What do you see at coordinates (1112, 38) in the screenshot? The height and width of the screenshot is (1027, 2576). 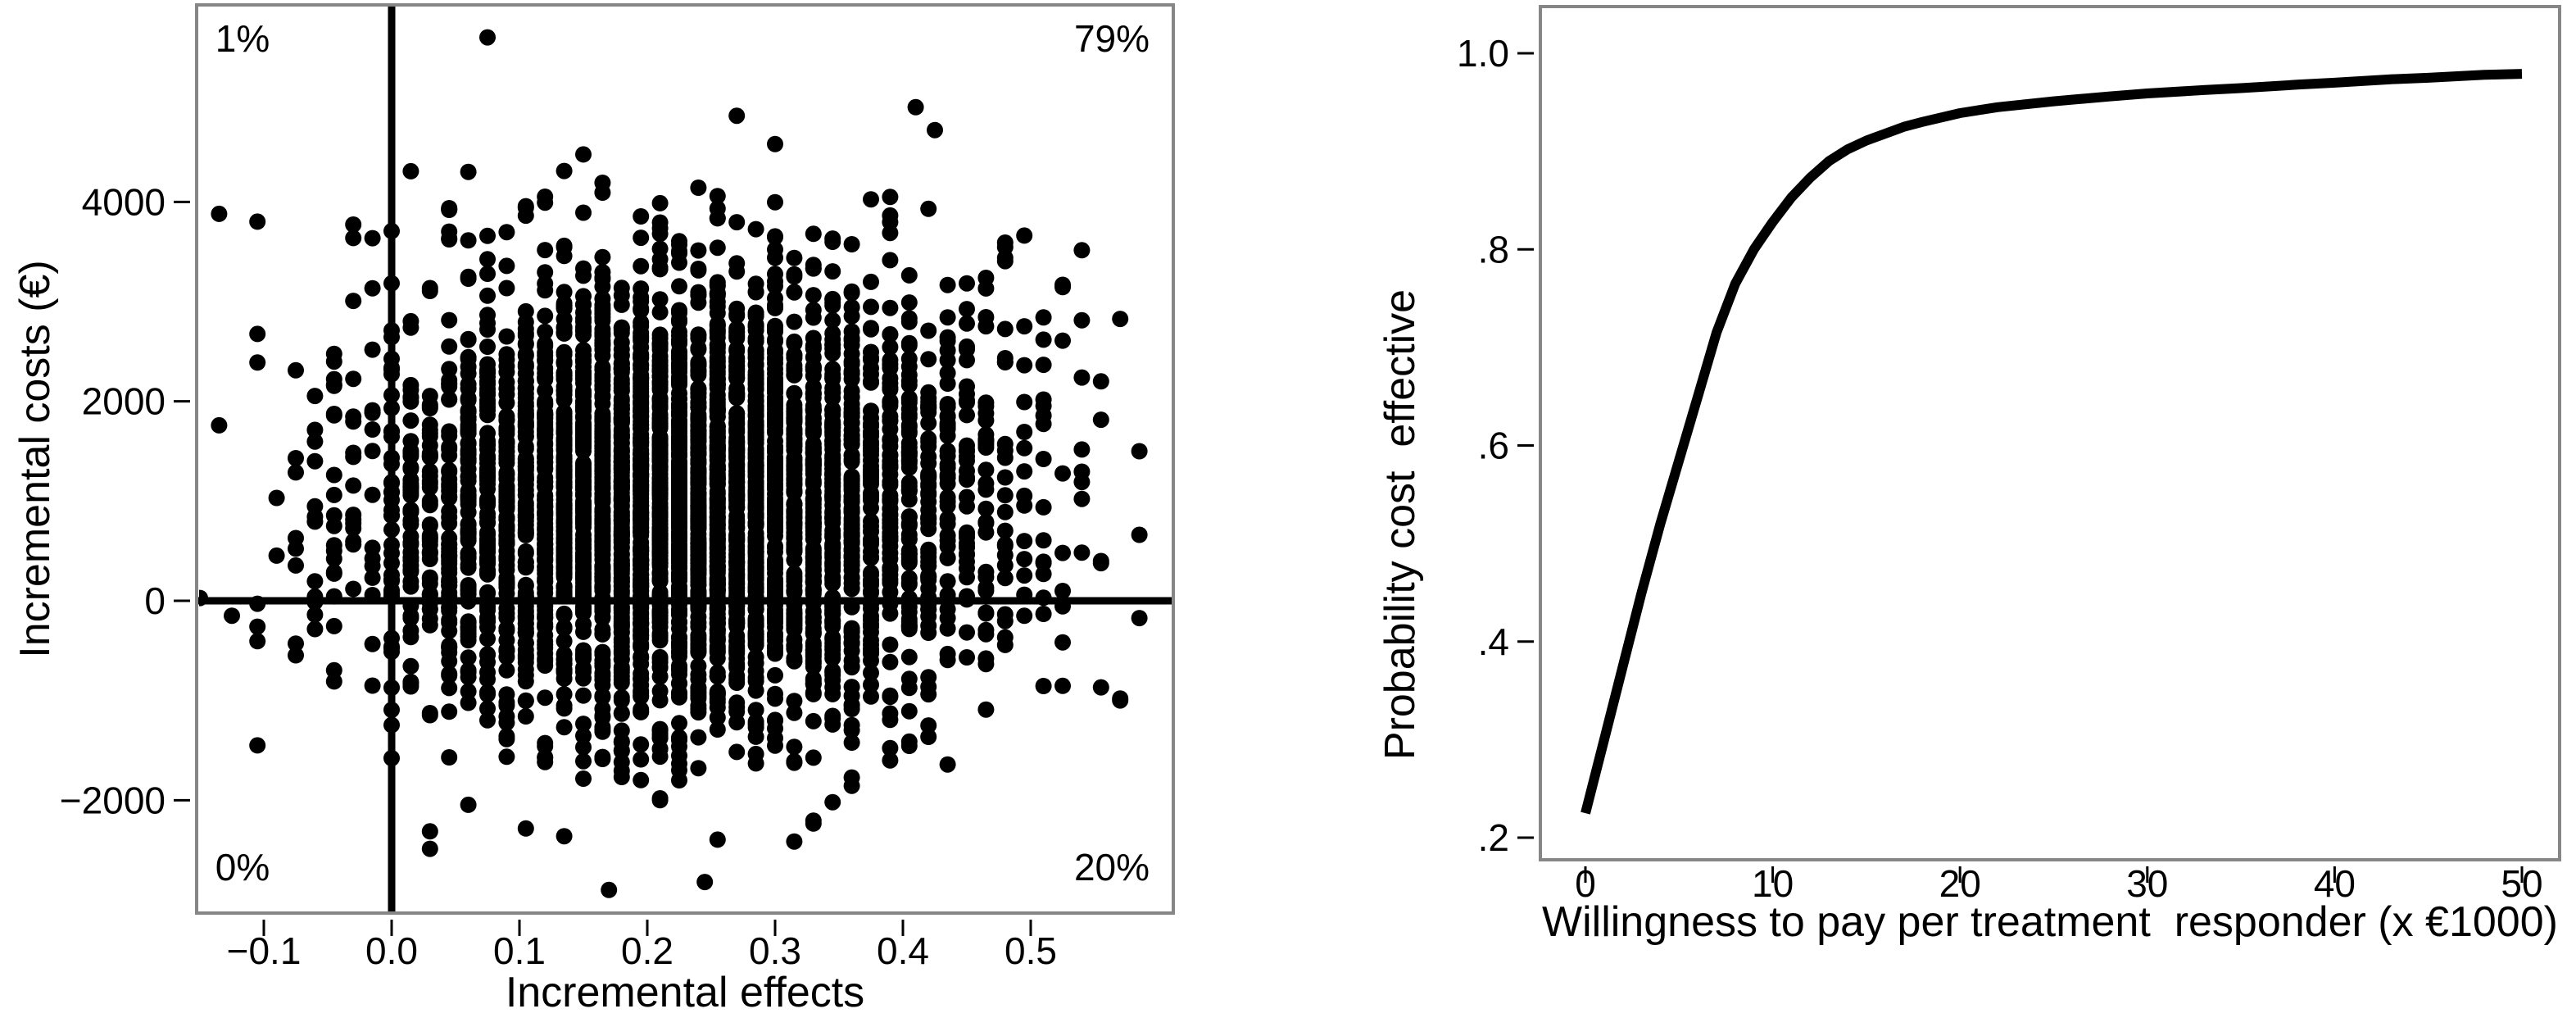 I see `quadrant-label-top-right: 79%` at bounding box center [1112, 38].